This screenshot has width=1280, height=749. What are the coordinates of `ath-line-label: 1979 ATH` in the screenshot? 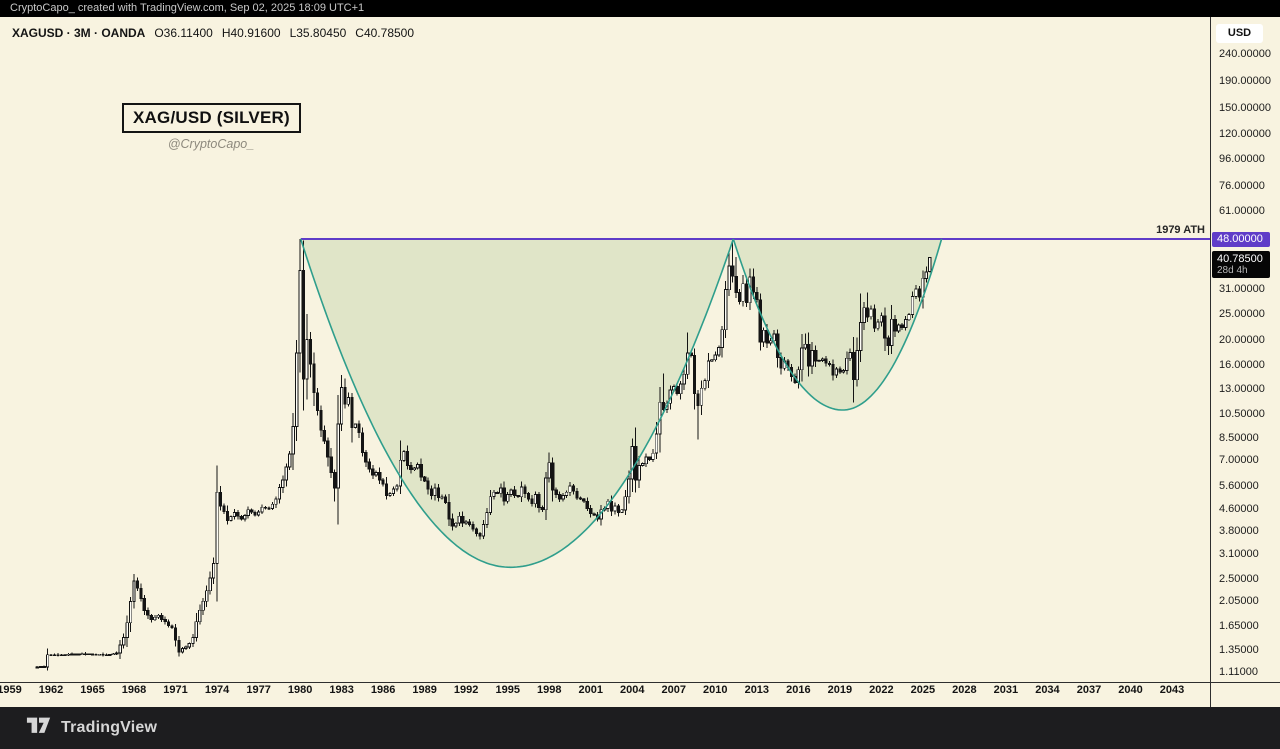 It's located at (1180, 230).